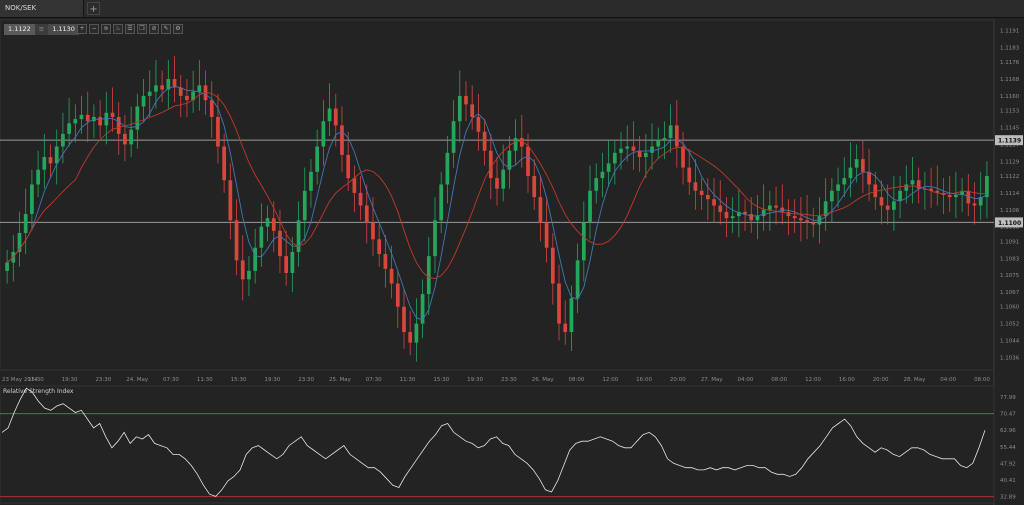 This screenshot has height=505, width=1024. I want to click on level-price-label: 1.1100, so click(1009, 223).